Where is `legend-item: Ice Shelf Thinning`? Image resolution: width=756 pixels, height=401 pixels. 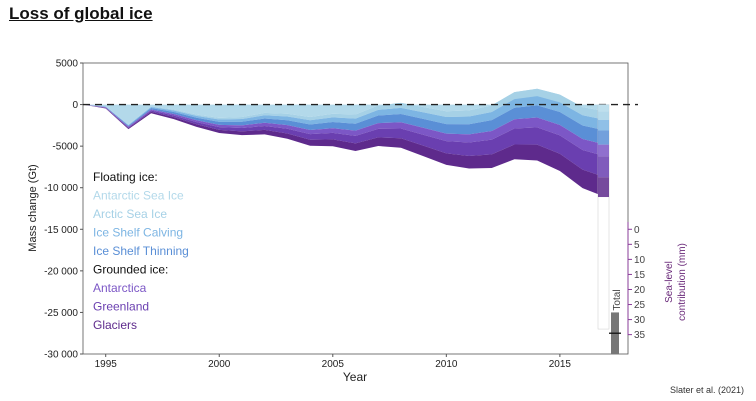 legend-item: Ice Shelf Thinning is located at coordinates (141, 251).